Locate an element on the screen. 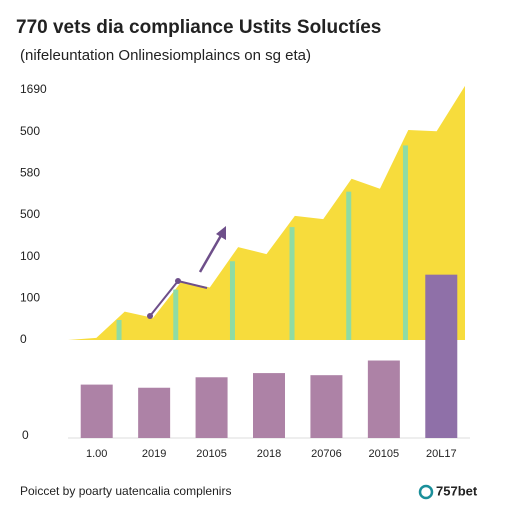 Image resolution: width=512 pixels, height=517 pixels. y-tick-label: 1690 is located at coordinates (33, 89).